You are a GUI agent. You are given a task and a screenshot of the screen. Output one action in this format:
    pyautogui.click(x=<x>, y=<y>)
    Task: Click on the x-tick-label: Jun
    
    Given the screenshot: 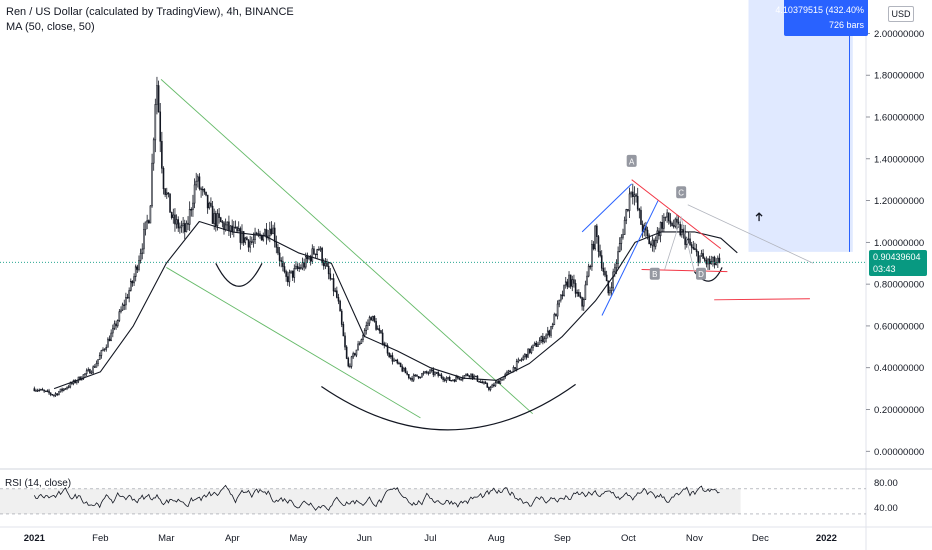 What is the action you would take?
    pyautogui.click(x=364, y=538)
    